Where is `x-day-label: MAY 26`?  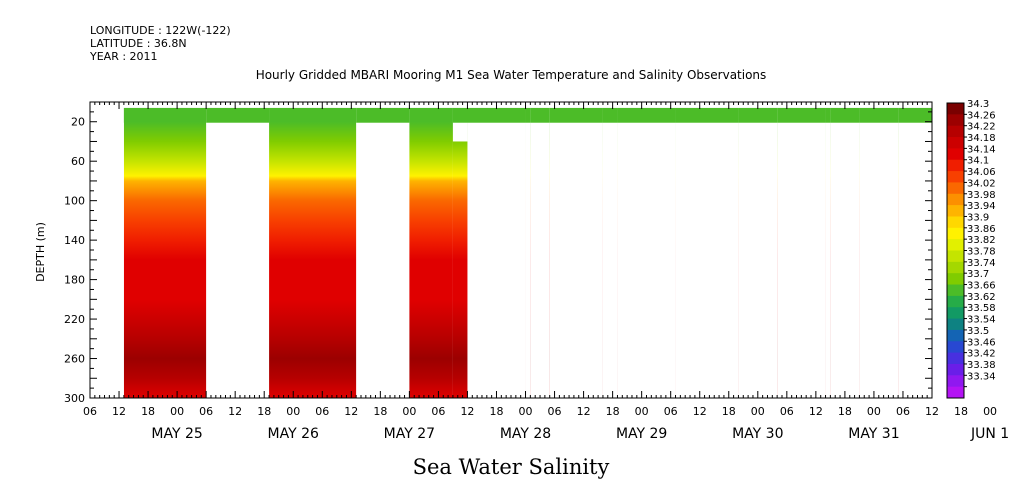
x-day-label: MAY 26 is located at coordinates (293, 434).